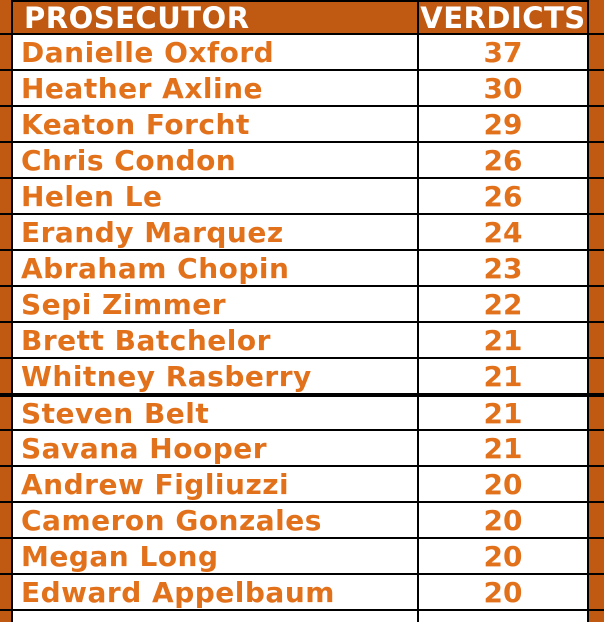  What do you see at coordinates (302, 305) in the screenshot?
I see `table-row: Sepi Zimmer 22` at bounding box center [302, 305].